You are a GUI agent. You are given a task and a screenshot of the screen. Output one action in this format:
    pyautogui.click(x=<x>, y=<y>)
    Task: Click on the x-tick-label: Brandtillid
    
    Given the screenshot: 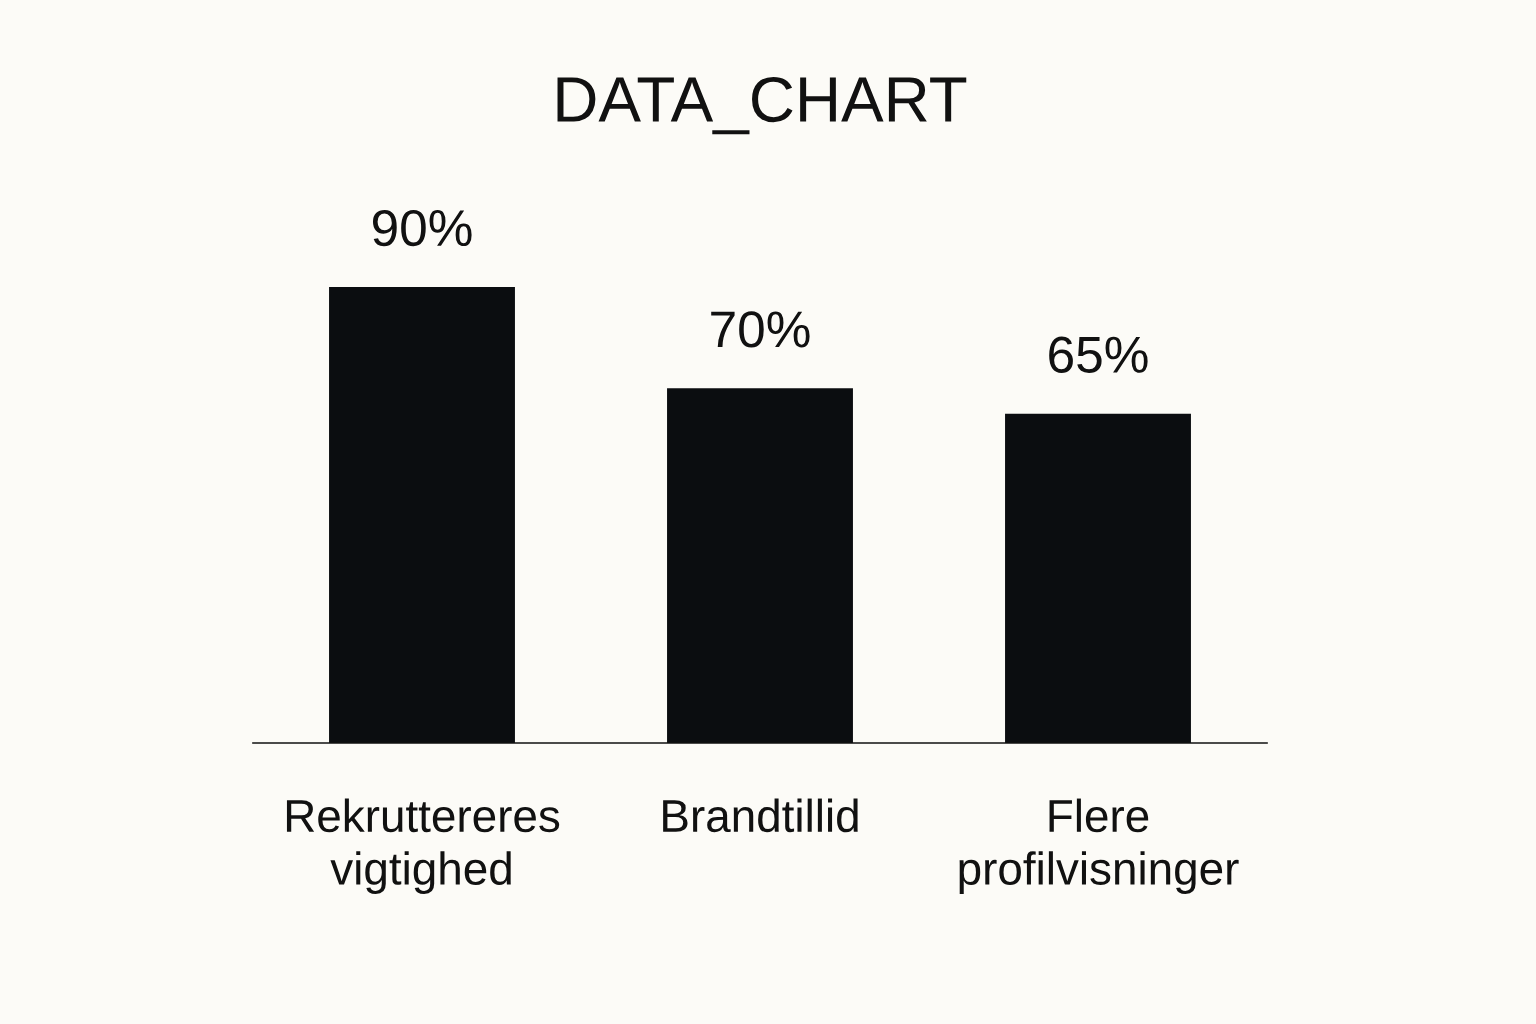 What is the action you would take?
    pyautogui.click(x=760, y=815)
    